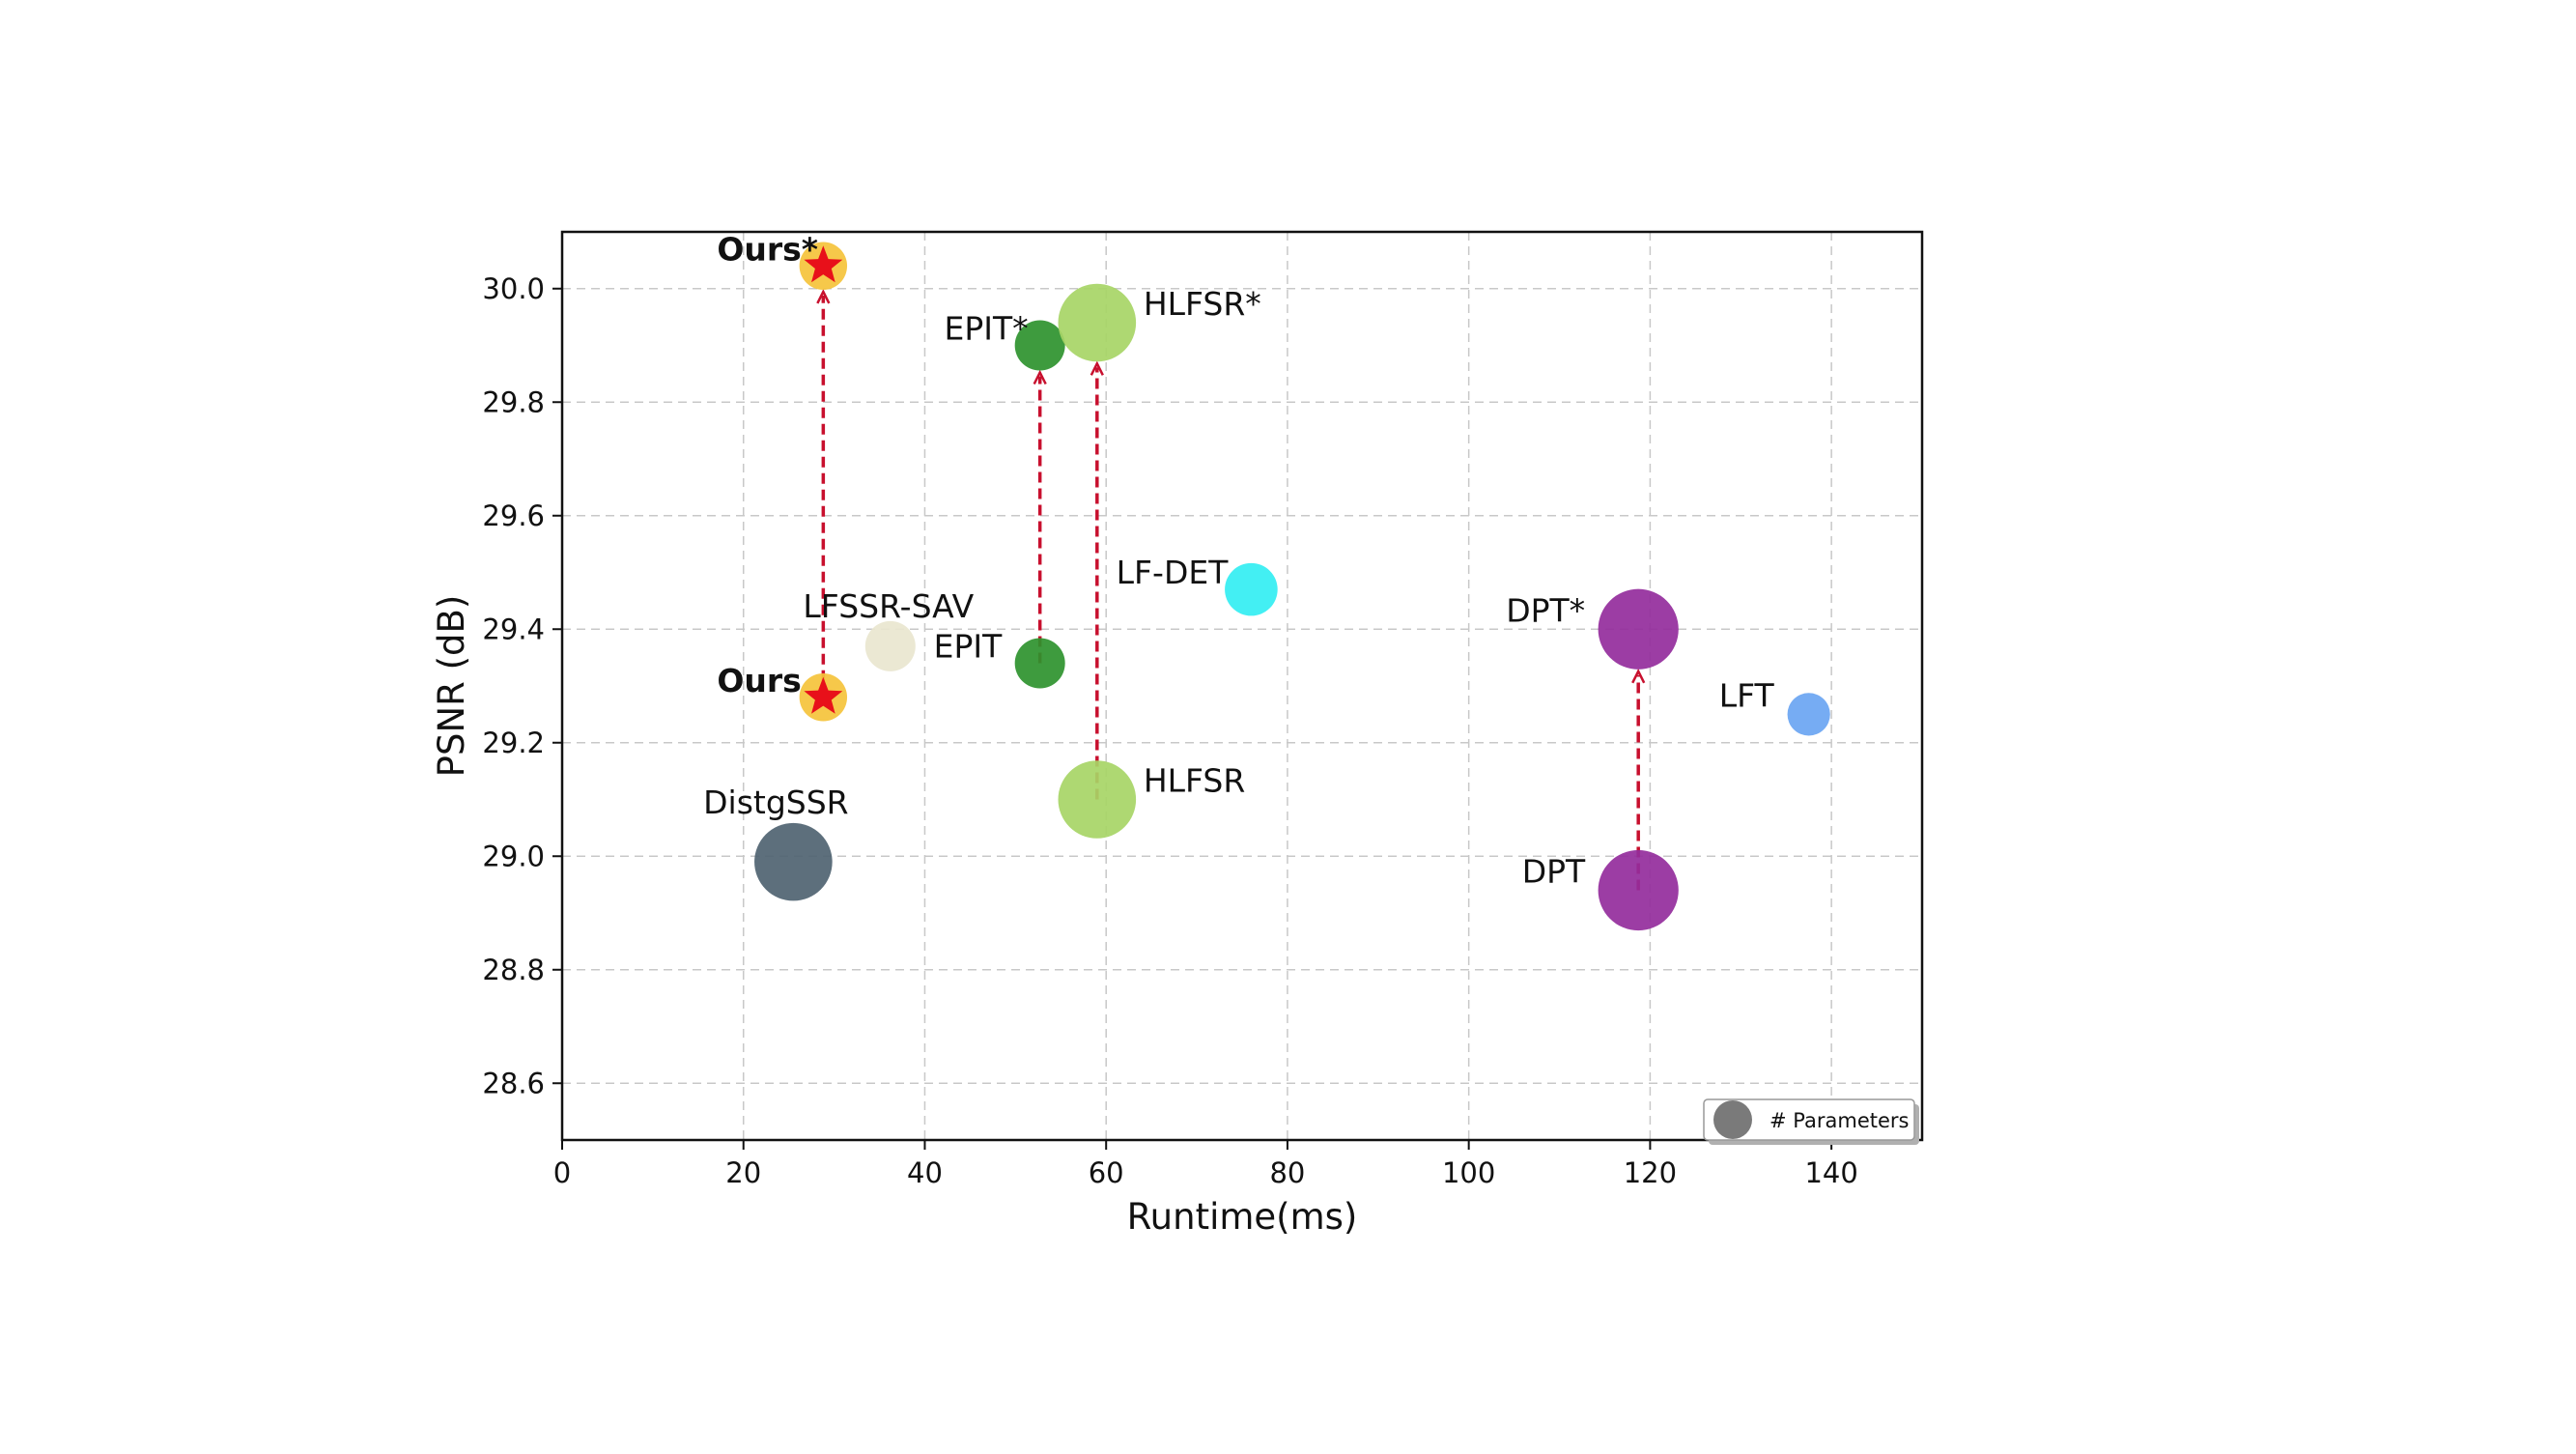 Image resolution: width=2576 pixels, height=1454 pixels. Describe the element at coordinates (1097, 800) in the screenshot. I see `point-hlfsr` at that location.